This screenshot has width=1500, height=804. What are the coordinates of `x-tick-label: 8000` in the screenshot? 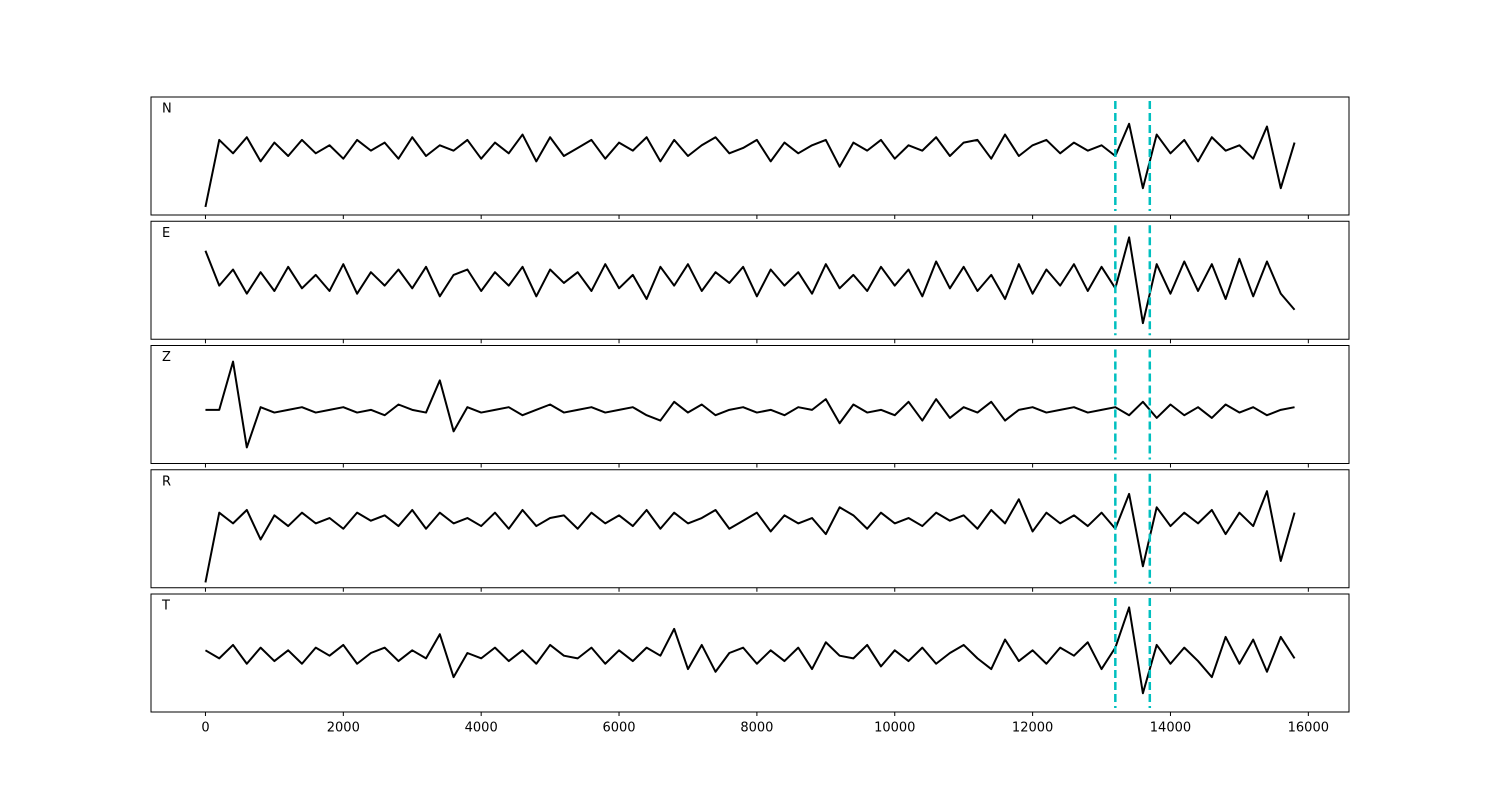 It's located at (756, 728).